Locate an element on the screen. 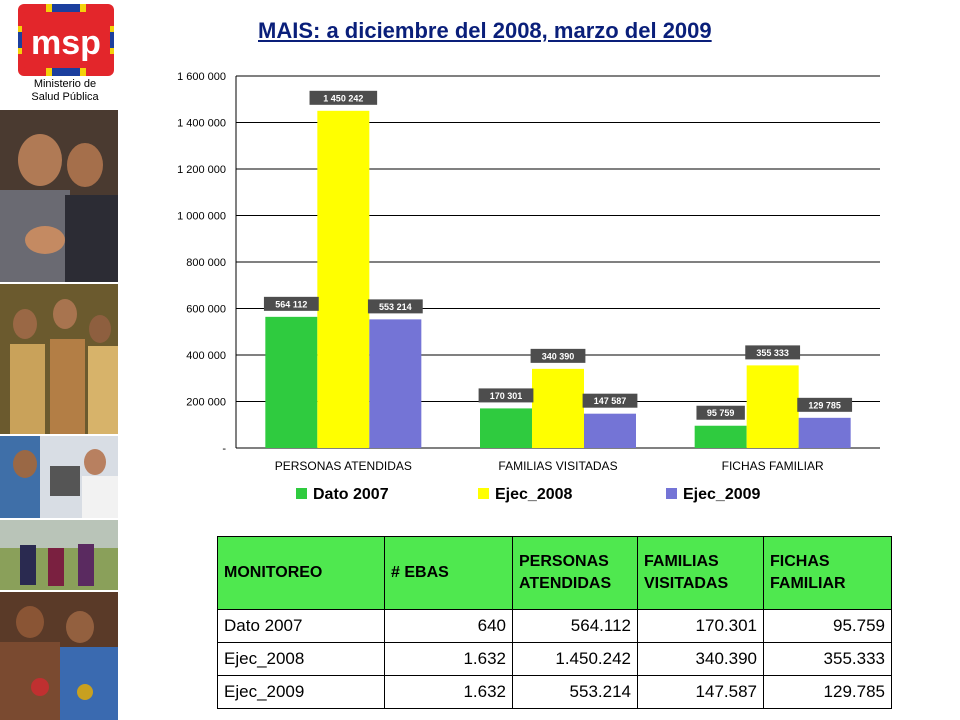 Image resolution: width=960 pixels, height=720 pixels. msp-logo: msp is located at coordinates (66, 40).